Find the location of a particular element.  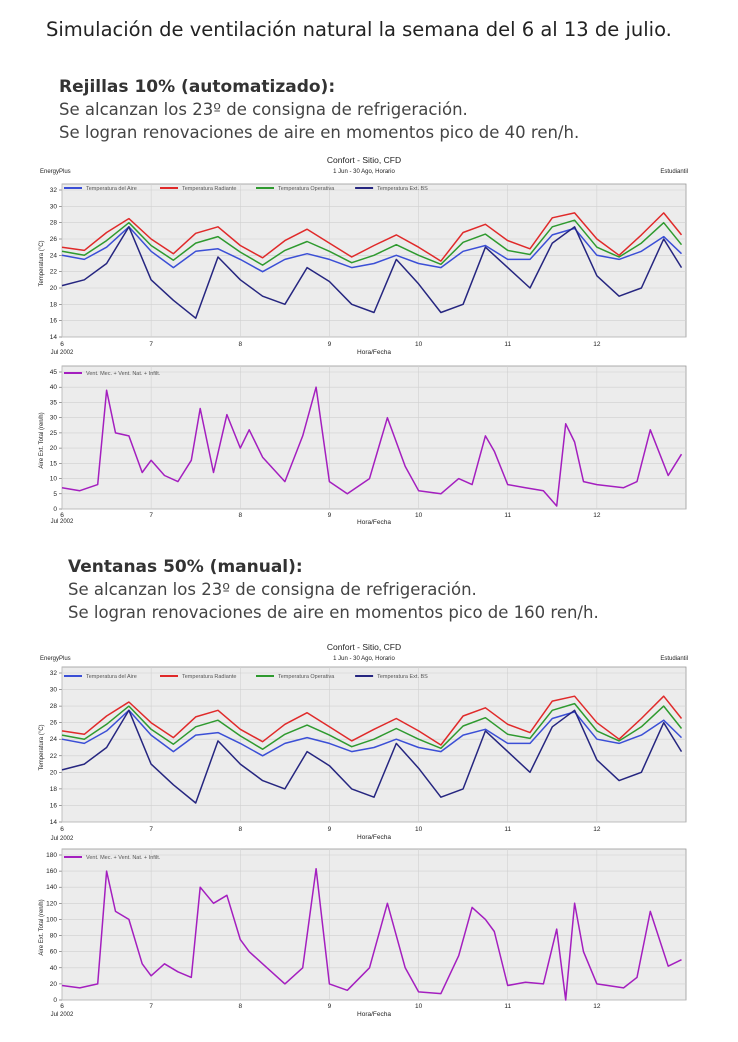

y-tick-label: 160 is located at coordinates (51, 871).